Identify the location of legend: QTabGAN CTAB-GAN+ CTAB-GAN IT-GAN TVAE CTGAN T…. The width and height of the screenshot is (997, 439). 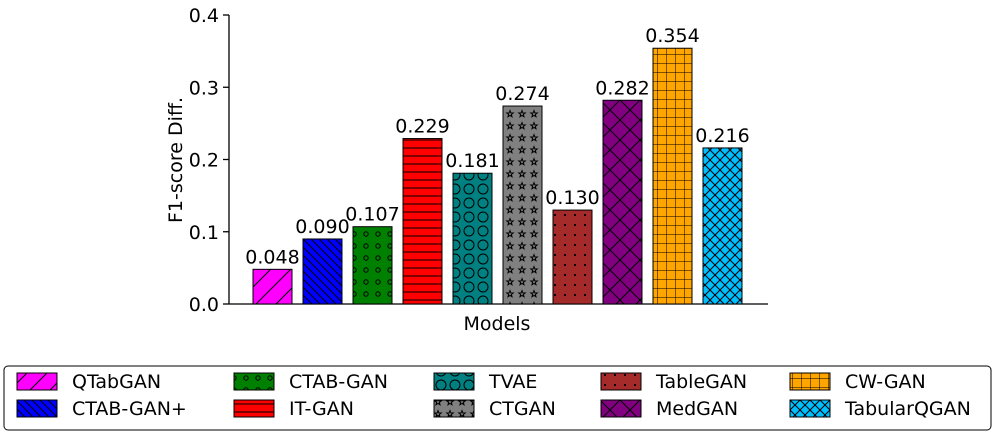
(497, 398).